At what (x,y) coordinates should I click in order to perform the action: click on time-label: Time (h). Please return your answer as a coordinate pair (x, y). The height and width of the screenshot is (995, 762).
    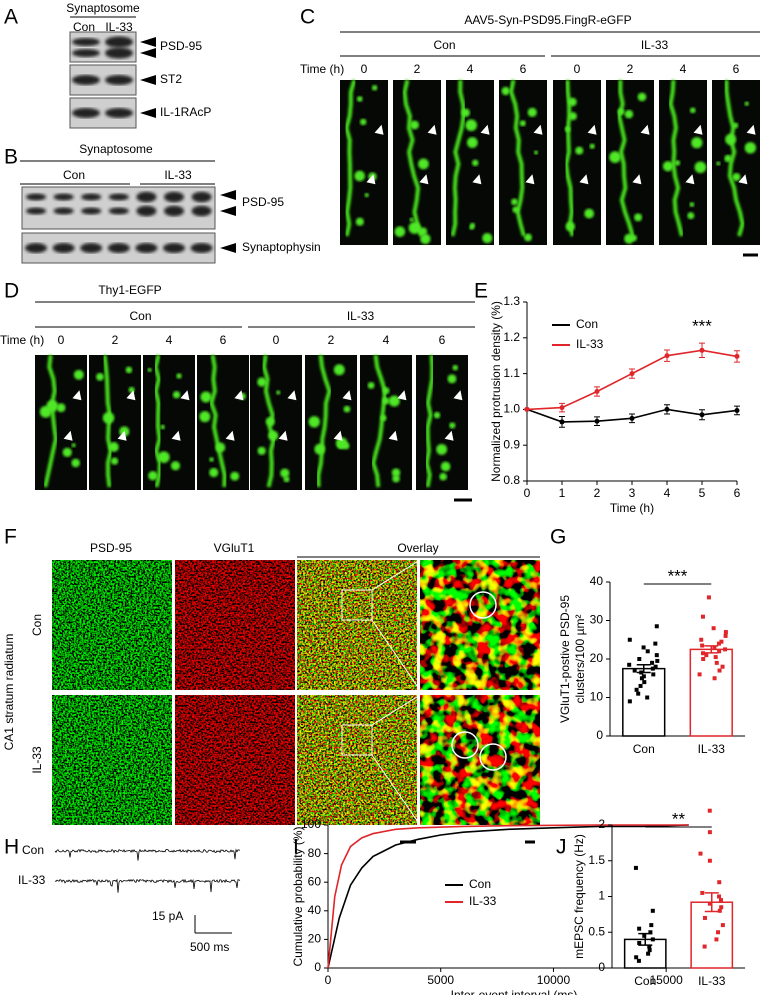
    Looking at the image, I should click on (322, 69).